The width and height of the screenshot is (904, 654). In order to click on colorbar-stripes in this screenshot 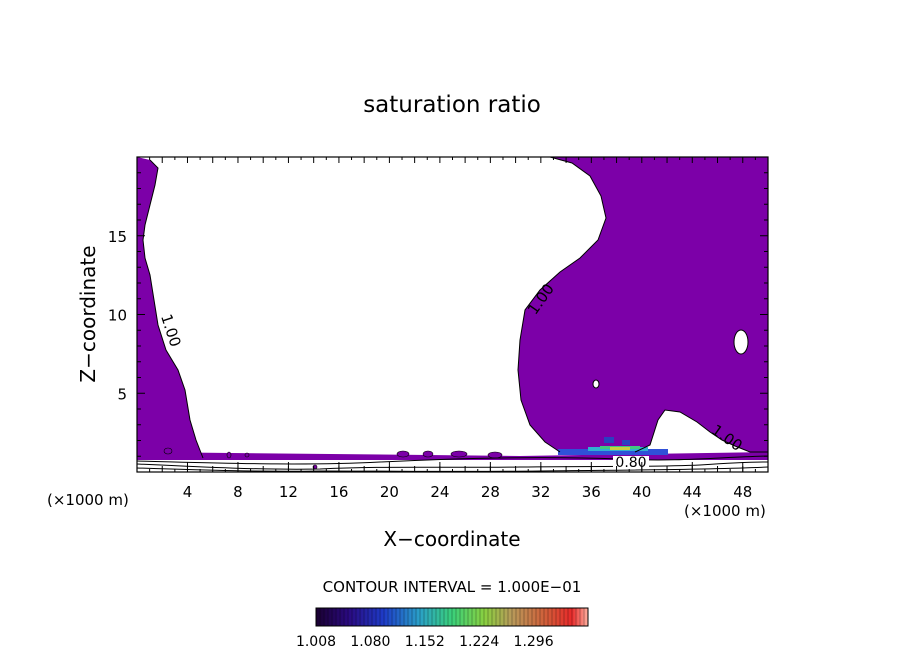, I will do `click(452, 617)`.